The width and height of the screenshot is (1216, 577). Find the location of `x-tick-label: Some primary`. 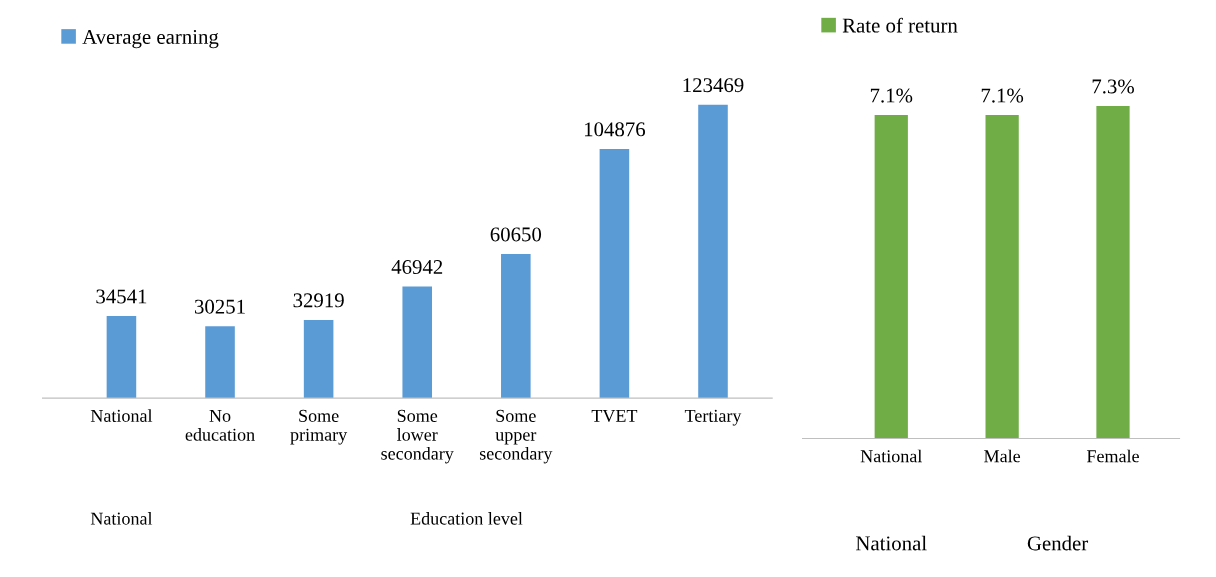

x-tick-label: Some primary is located at coordinates (319, 427).